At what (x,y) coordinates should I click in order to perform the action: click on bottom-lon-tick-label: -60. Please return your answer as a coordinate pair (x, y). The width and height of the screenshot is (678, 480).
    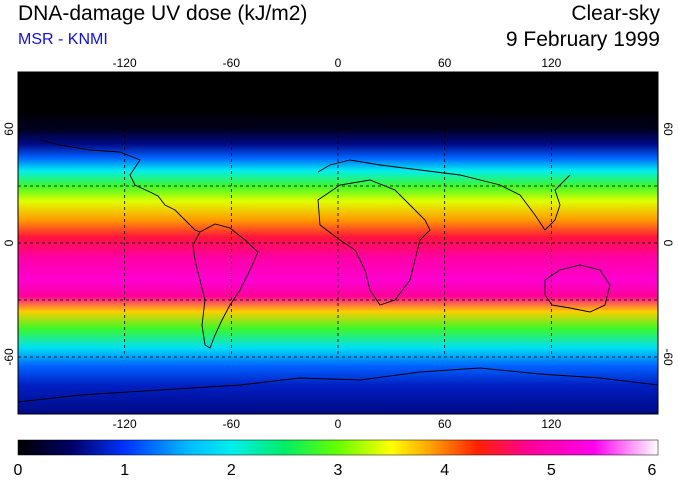
    Looking at the image, I should click on (232, 424).